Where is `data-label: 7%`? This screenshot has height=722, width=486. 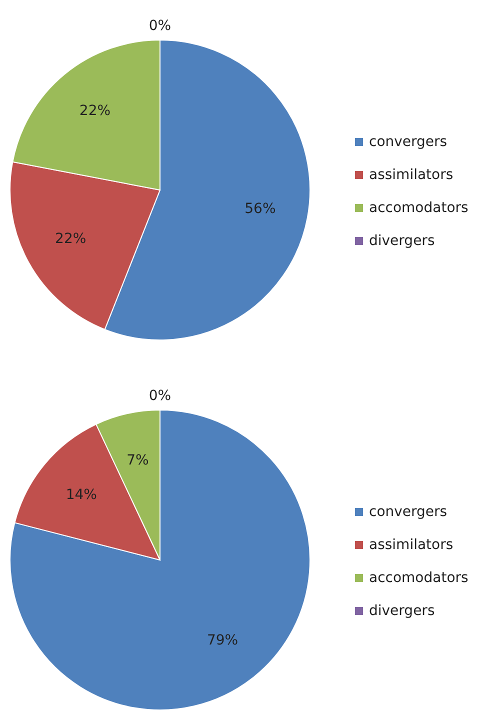 data-label: 7% is located at coordinates (137, 460).